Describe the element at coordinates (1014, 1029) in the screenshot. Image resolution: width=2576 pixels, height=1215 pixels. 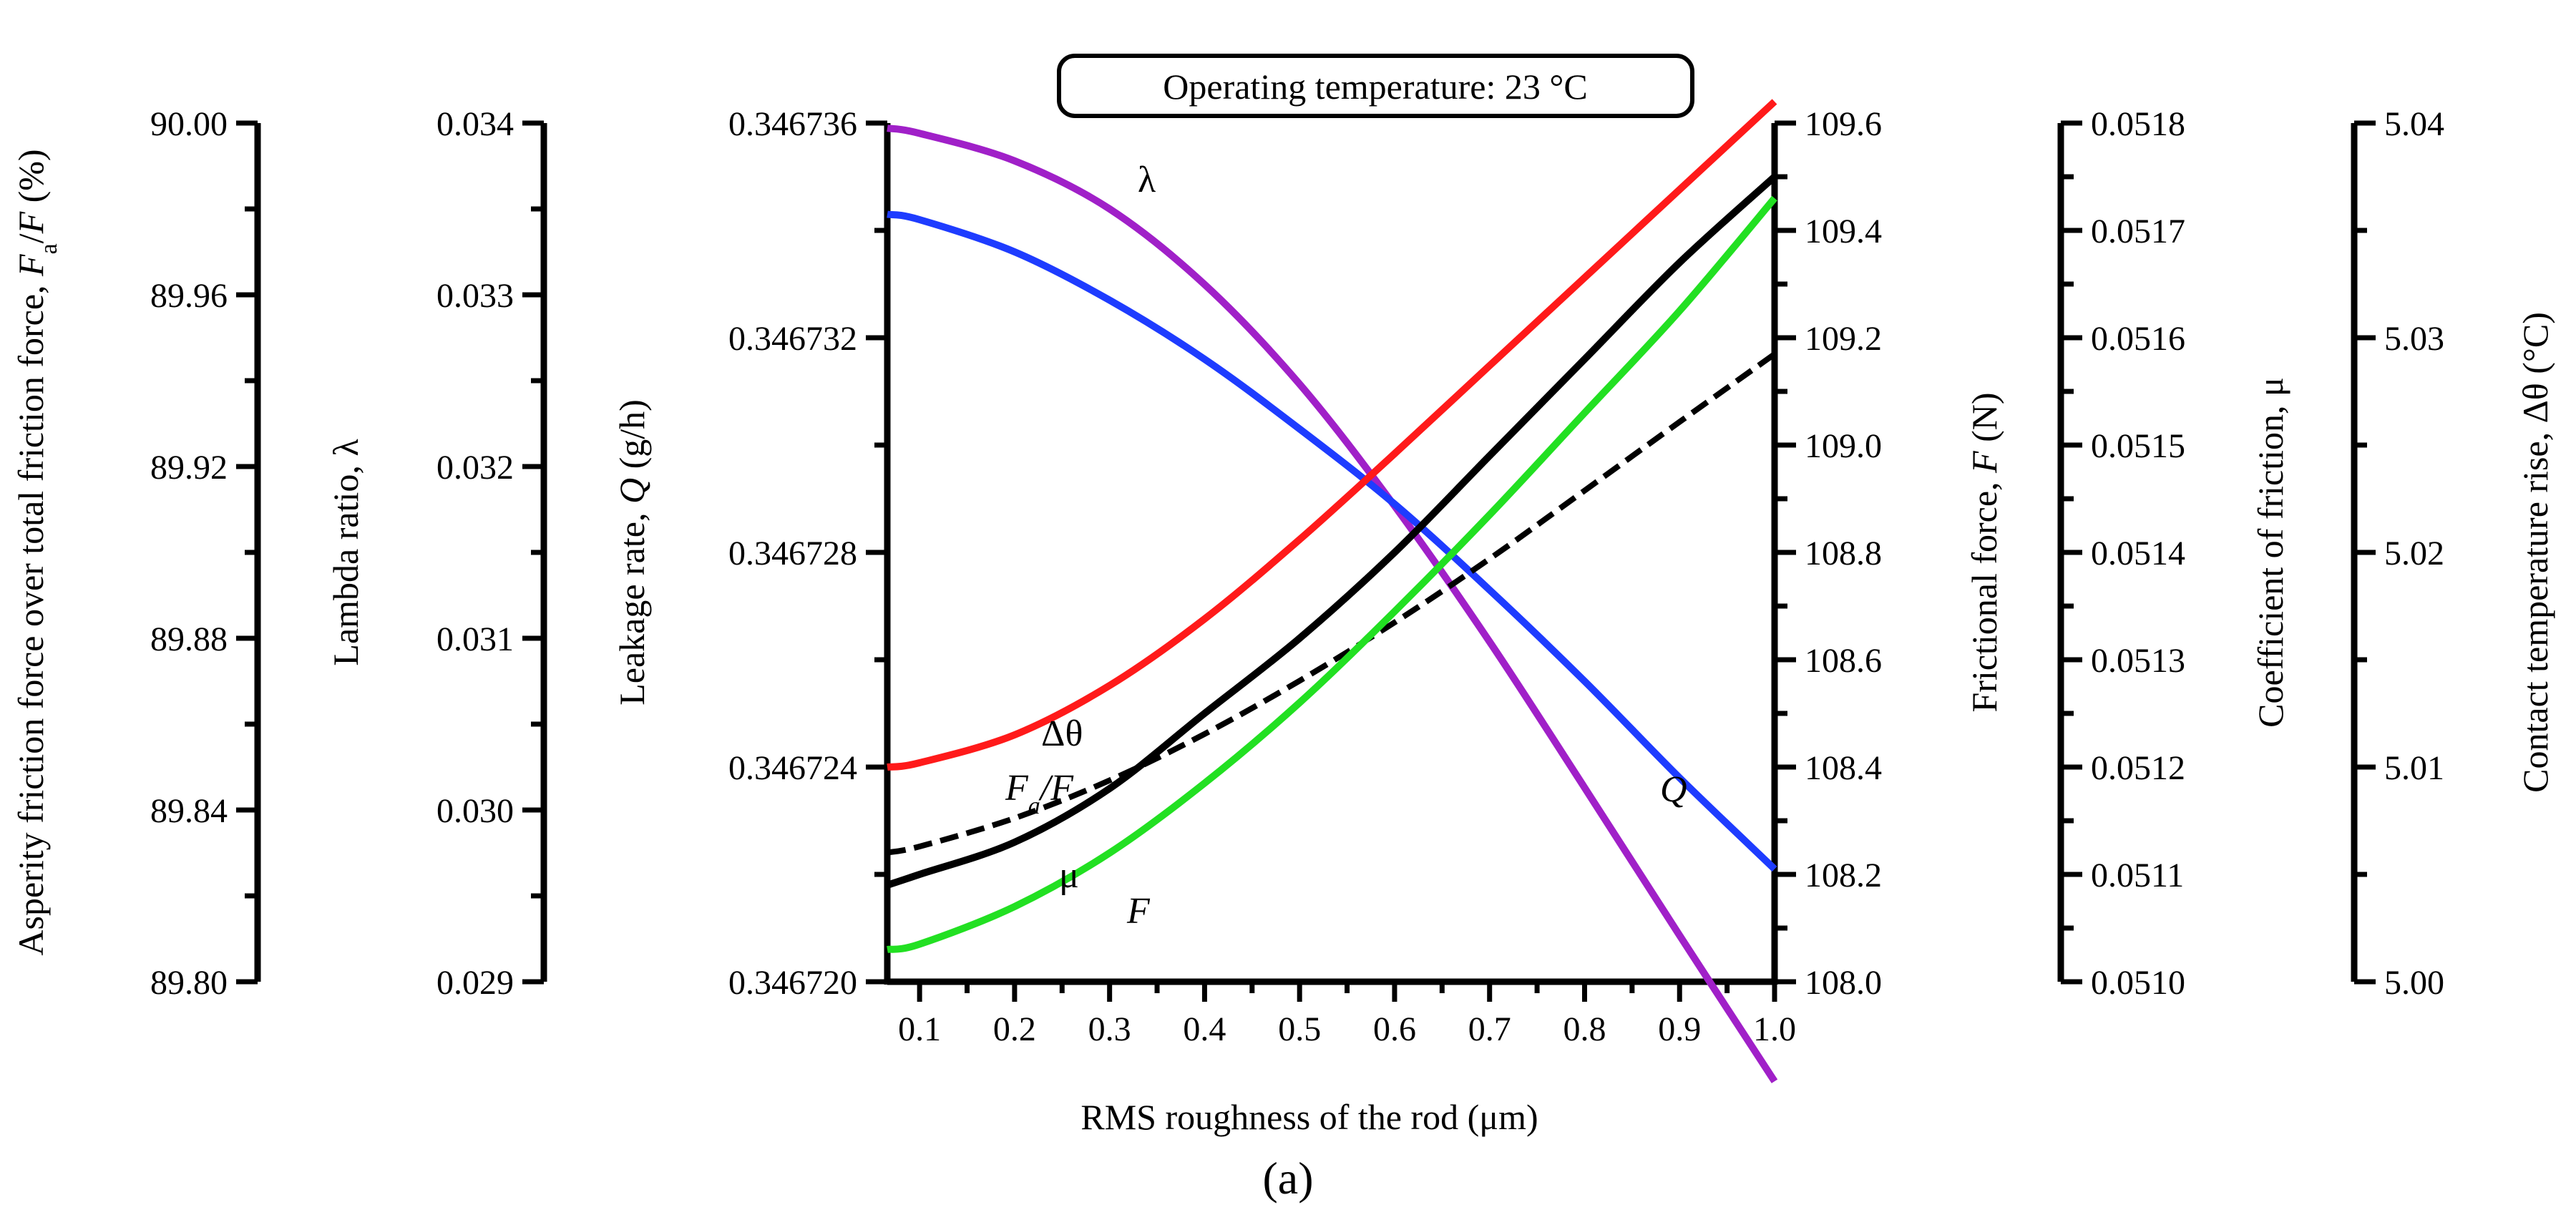
I see `x-tick-label: 0.2` at that location.